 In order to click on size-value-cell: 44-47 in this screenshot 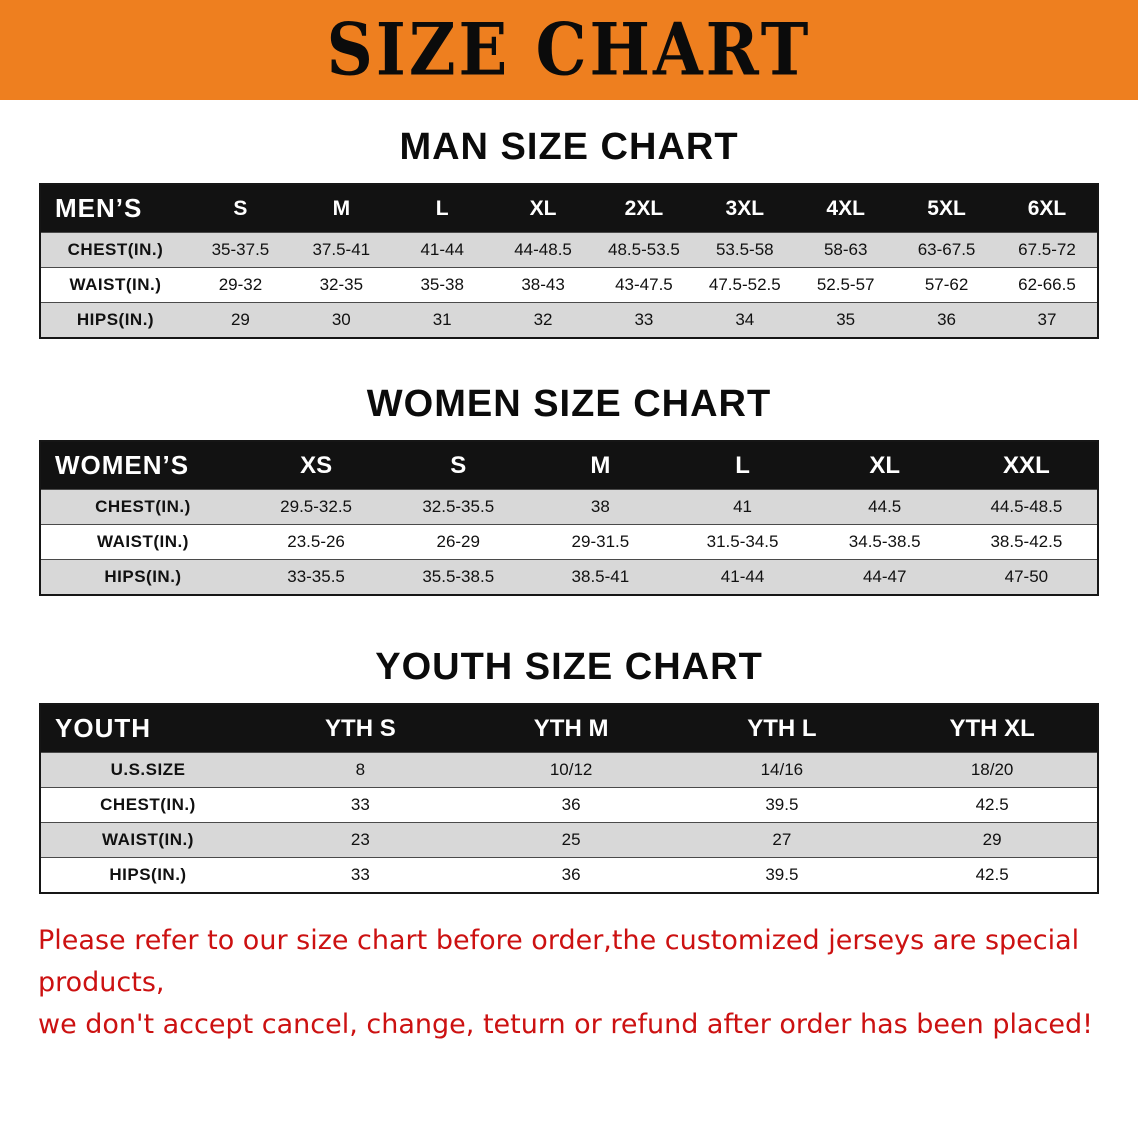, I will do `click(884, 577)`.